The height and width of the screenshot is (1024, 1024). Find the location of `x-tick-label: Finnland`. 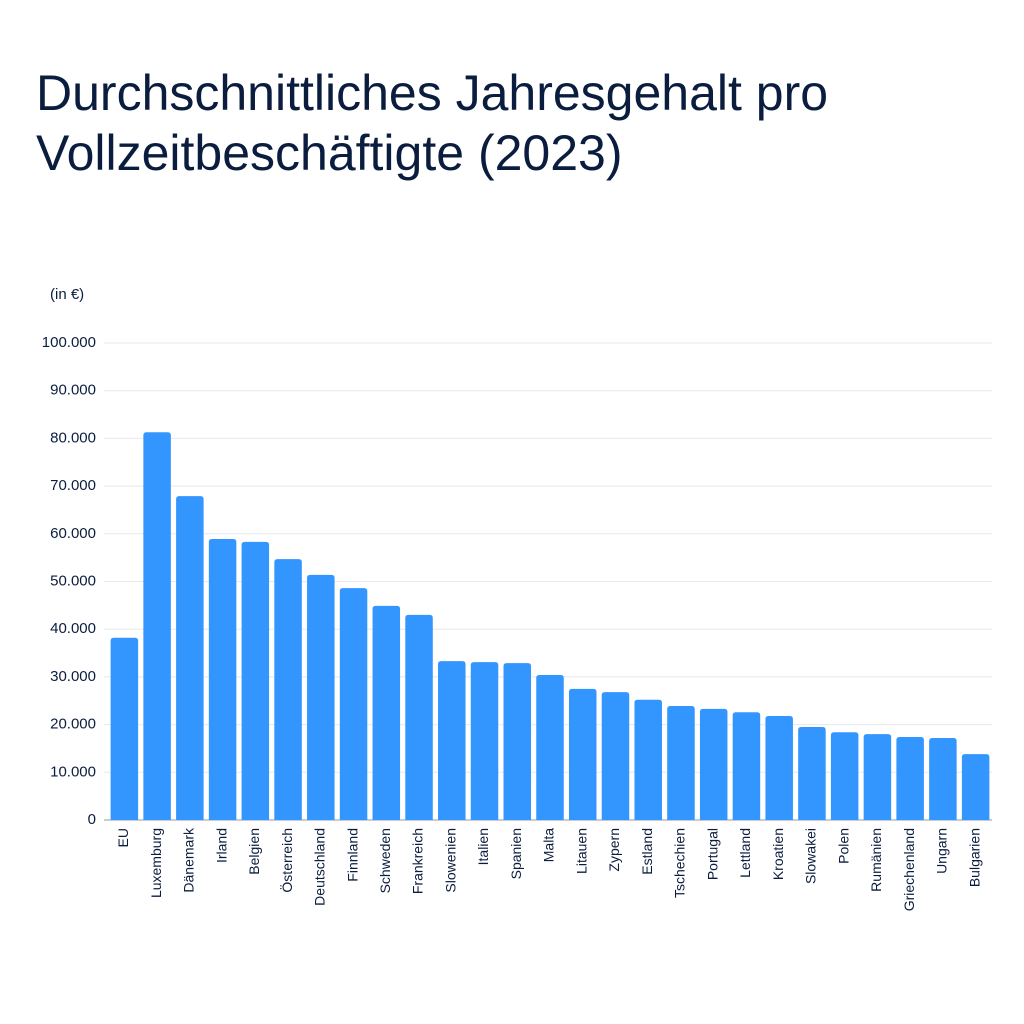

x-tick-label: Finnland is located at coordinates (352, 855).